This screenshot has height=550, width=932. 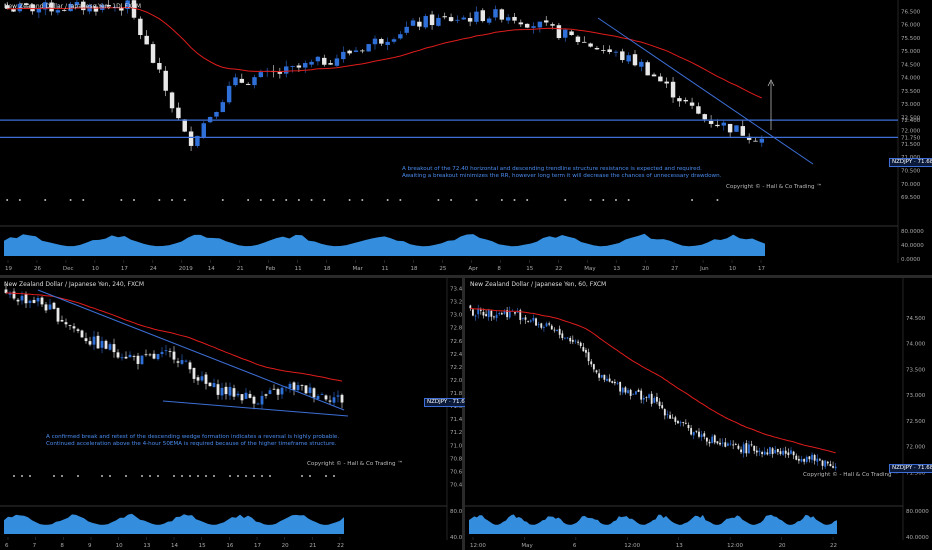 What do you see at coordinates (911, 65) in the screenshot?
I see `y-tick-label: 74.500` at bounding box center [911, 65].